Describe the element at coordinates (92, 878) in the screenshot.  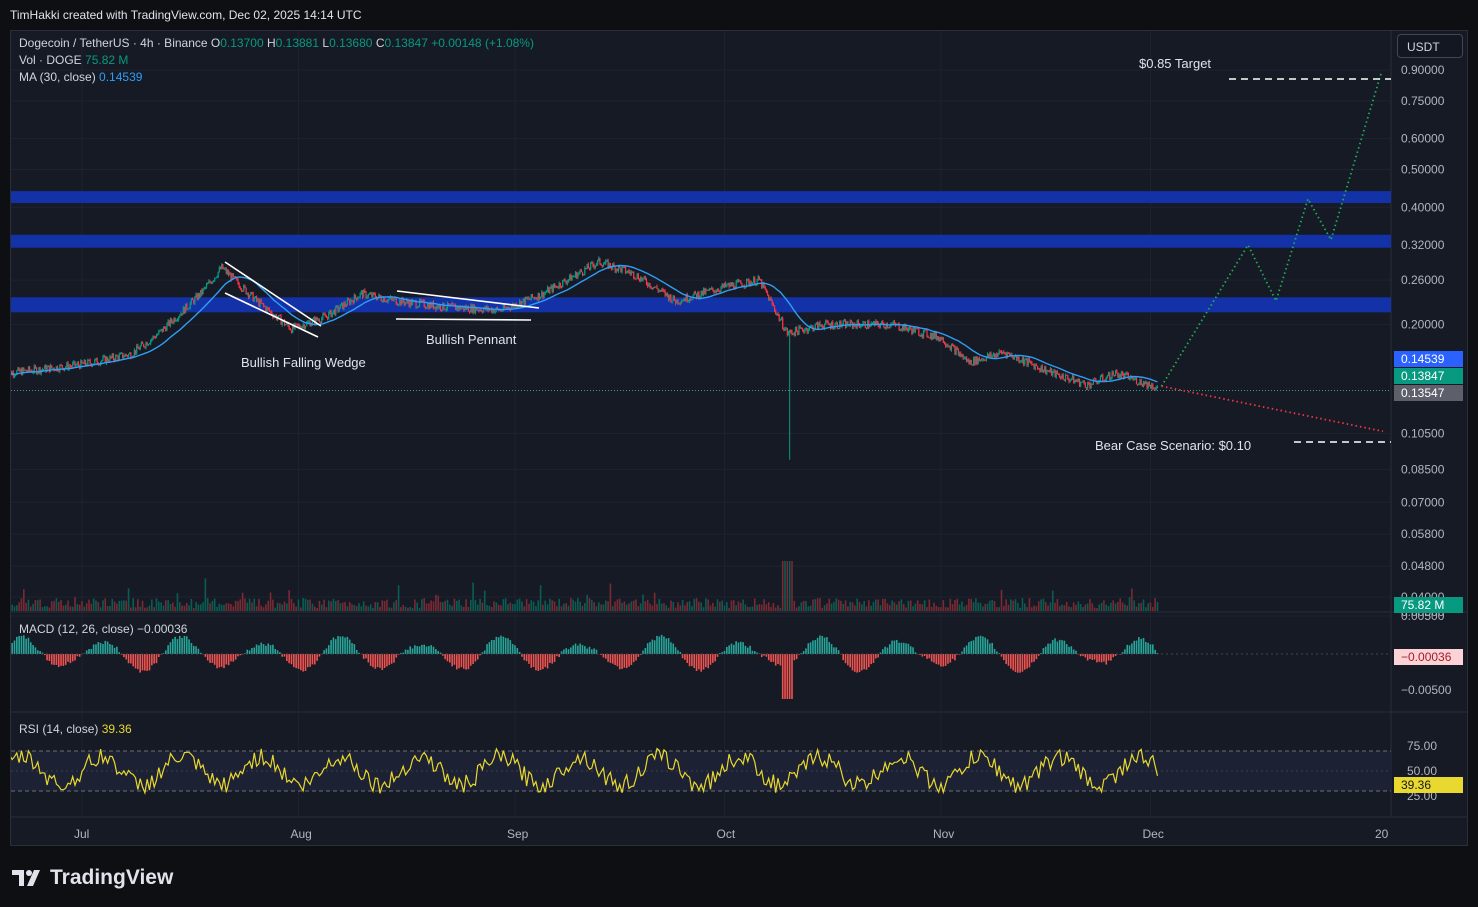
I see `tradingview-footer: TradingView` at that location.